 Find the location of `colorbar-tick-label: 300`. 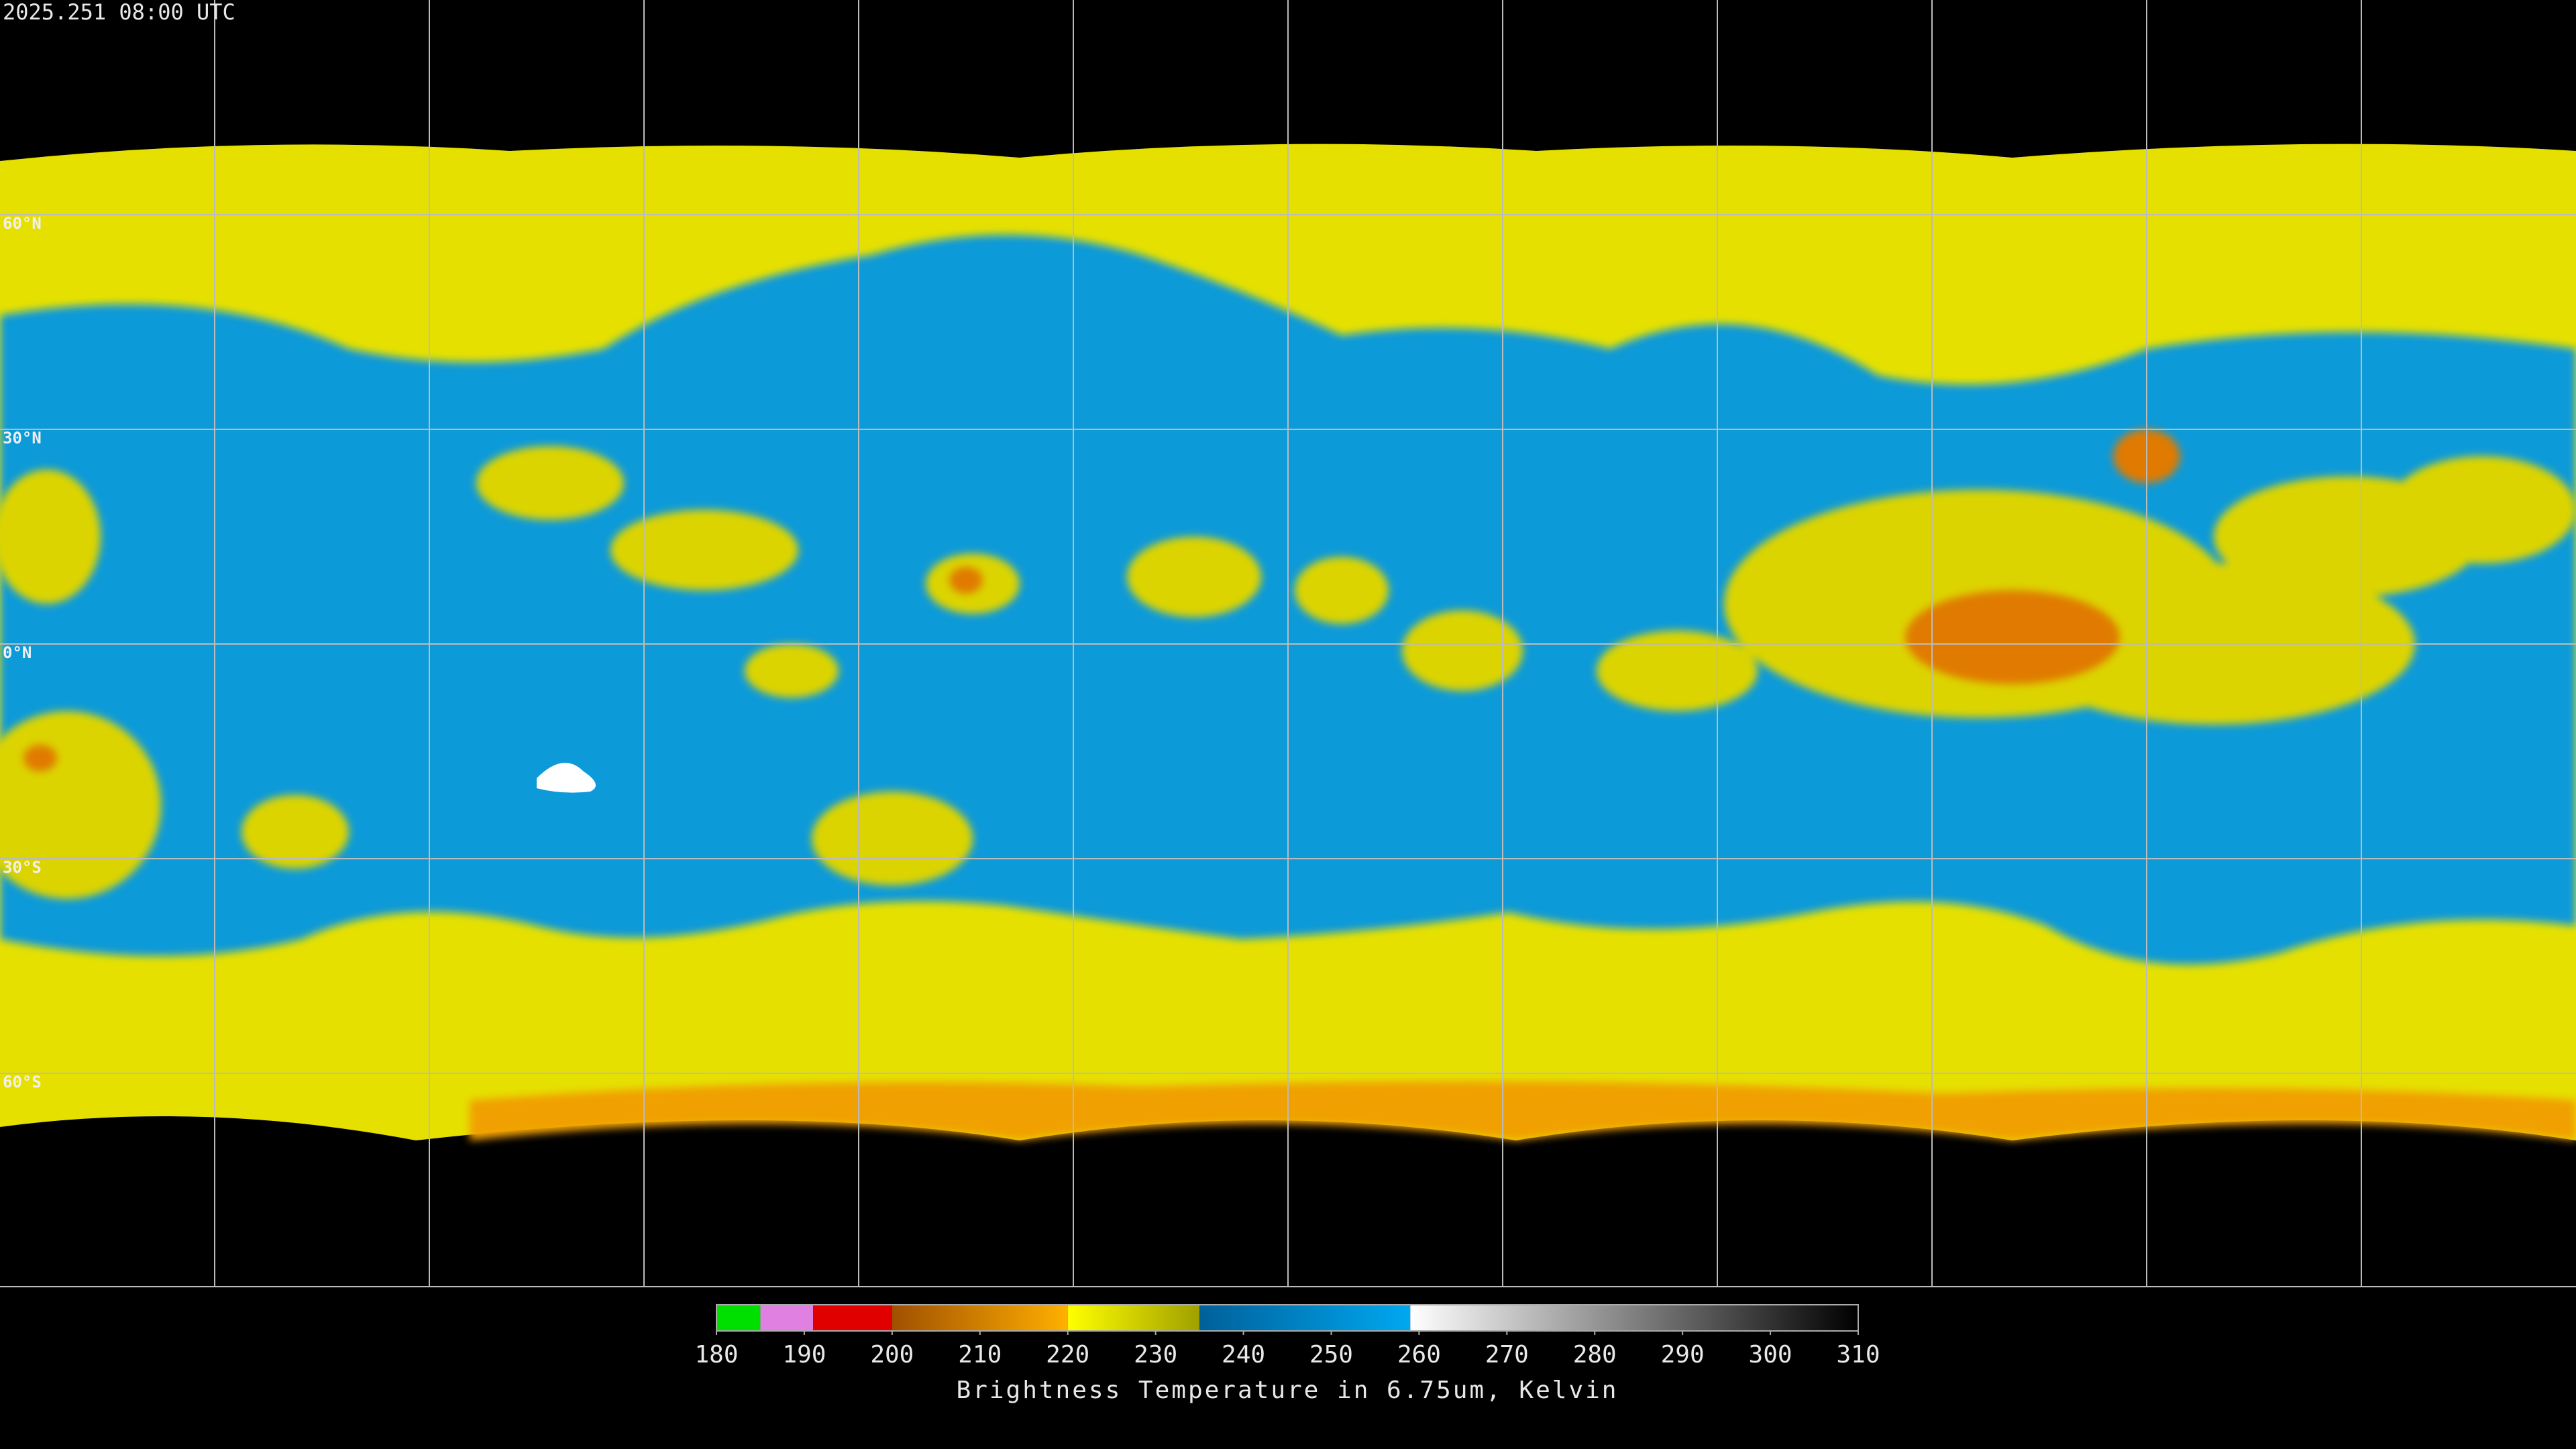

colorbar-tick-label: 300 is located at coordinates (1770, 1354).